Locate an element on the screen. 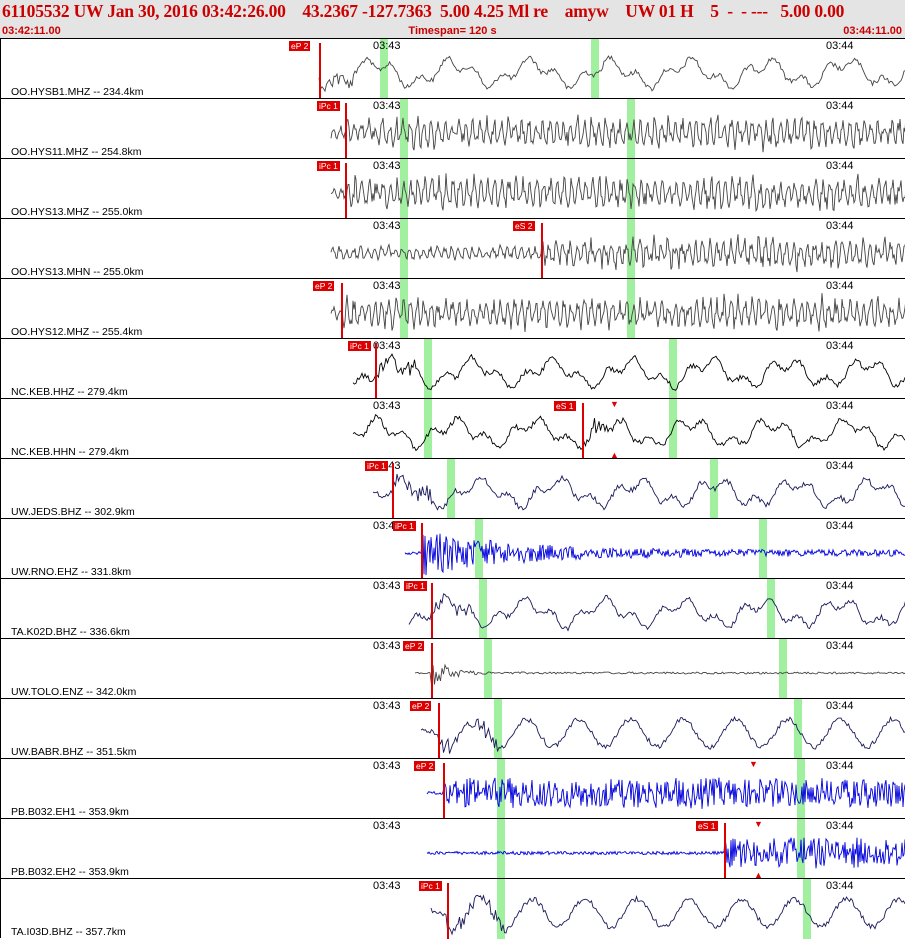 The width and height of the screenshot is (905, 940). channel-label: UW.BABR.BHZ -- 351.5km is located at coordinates (74, 752).